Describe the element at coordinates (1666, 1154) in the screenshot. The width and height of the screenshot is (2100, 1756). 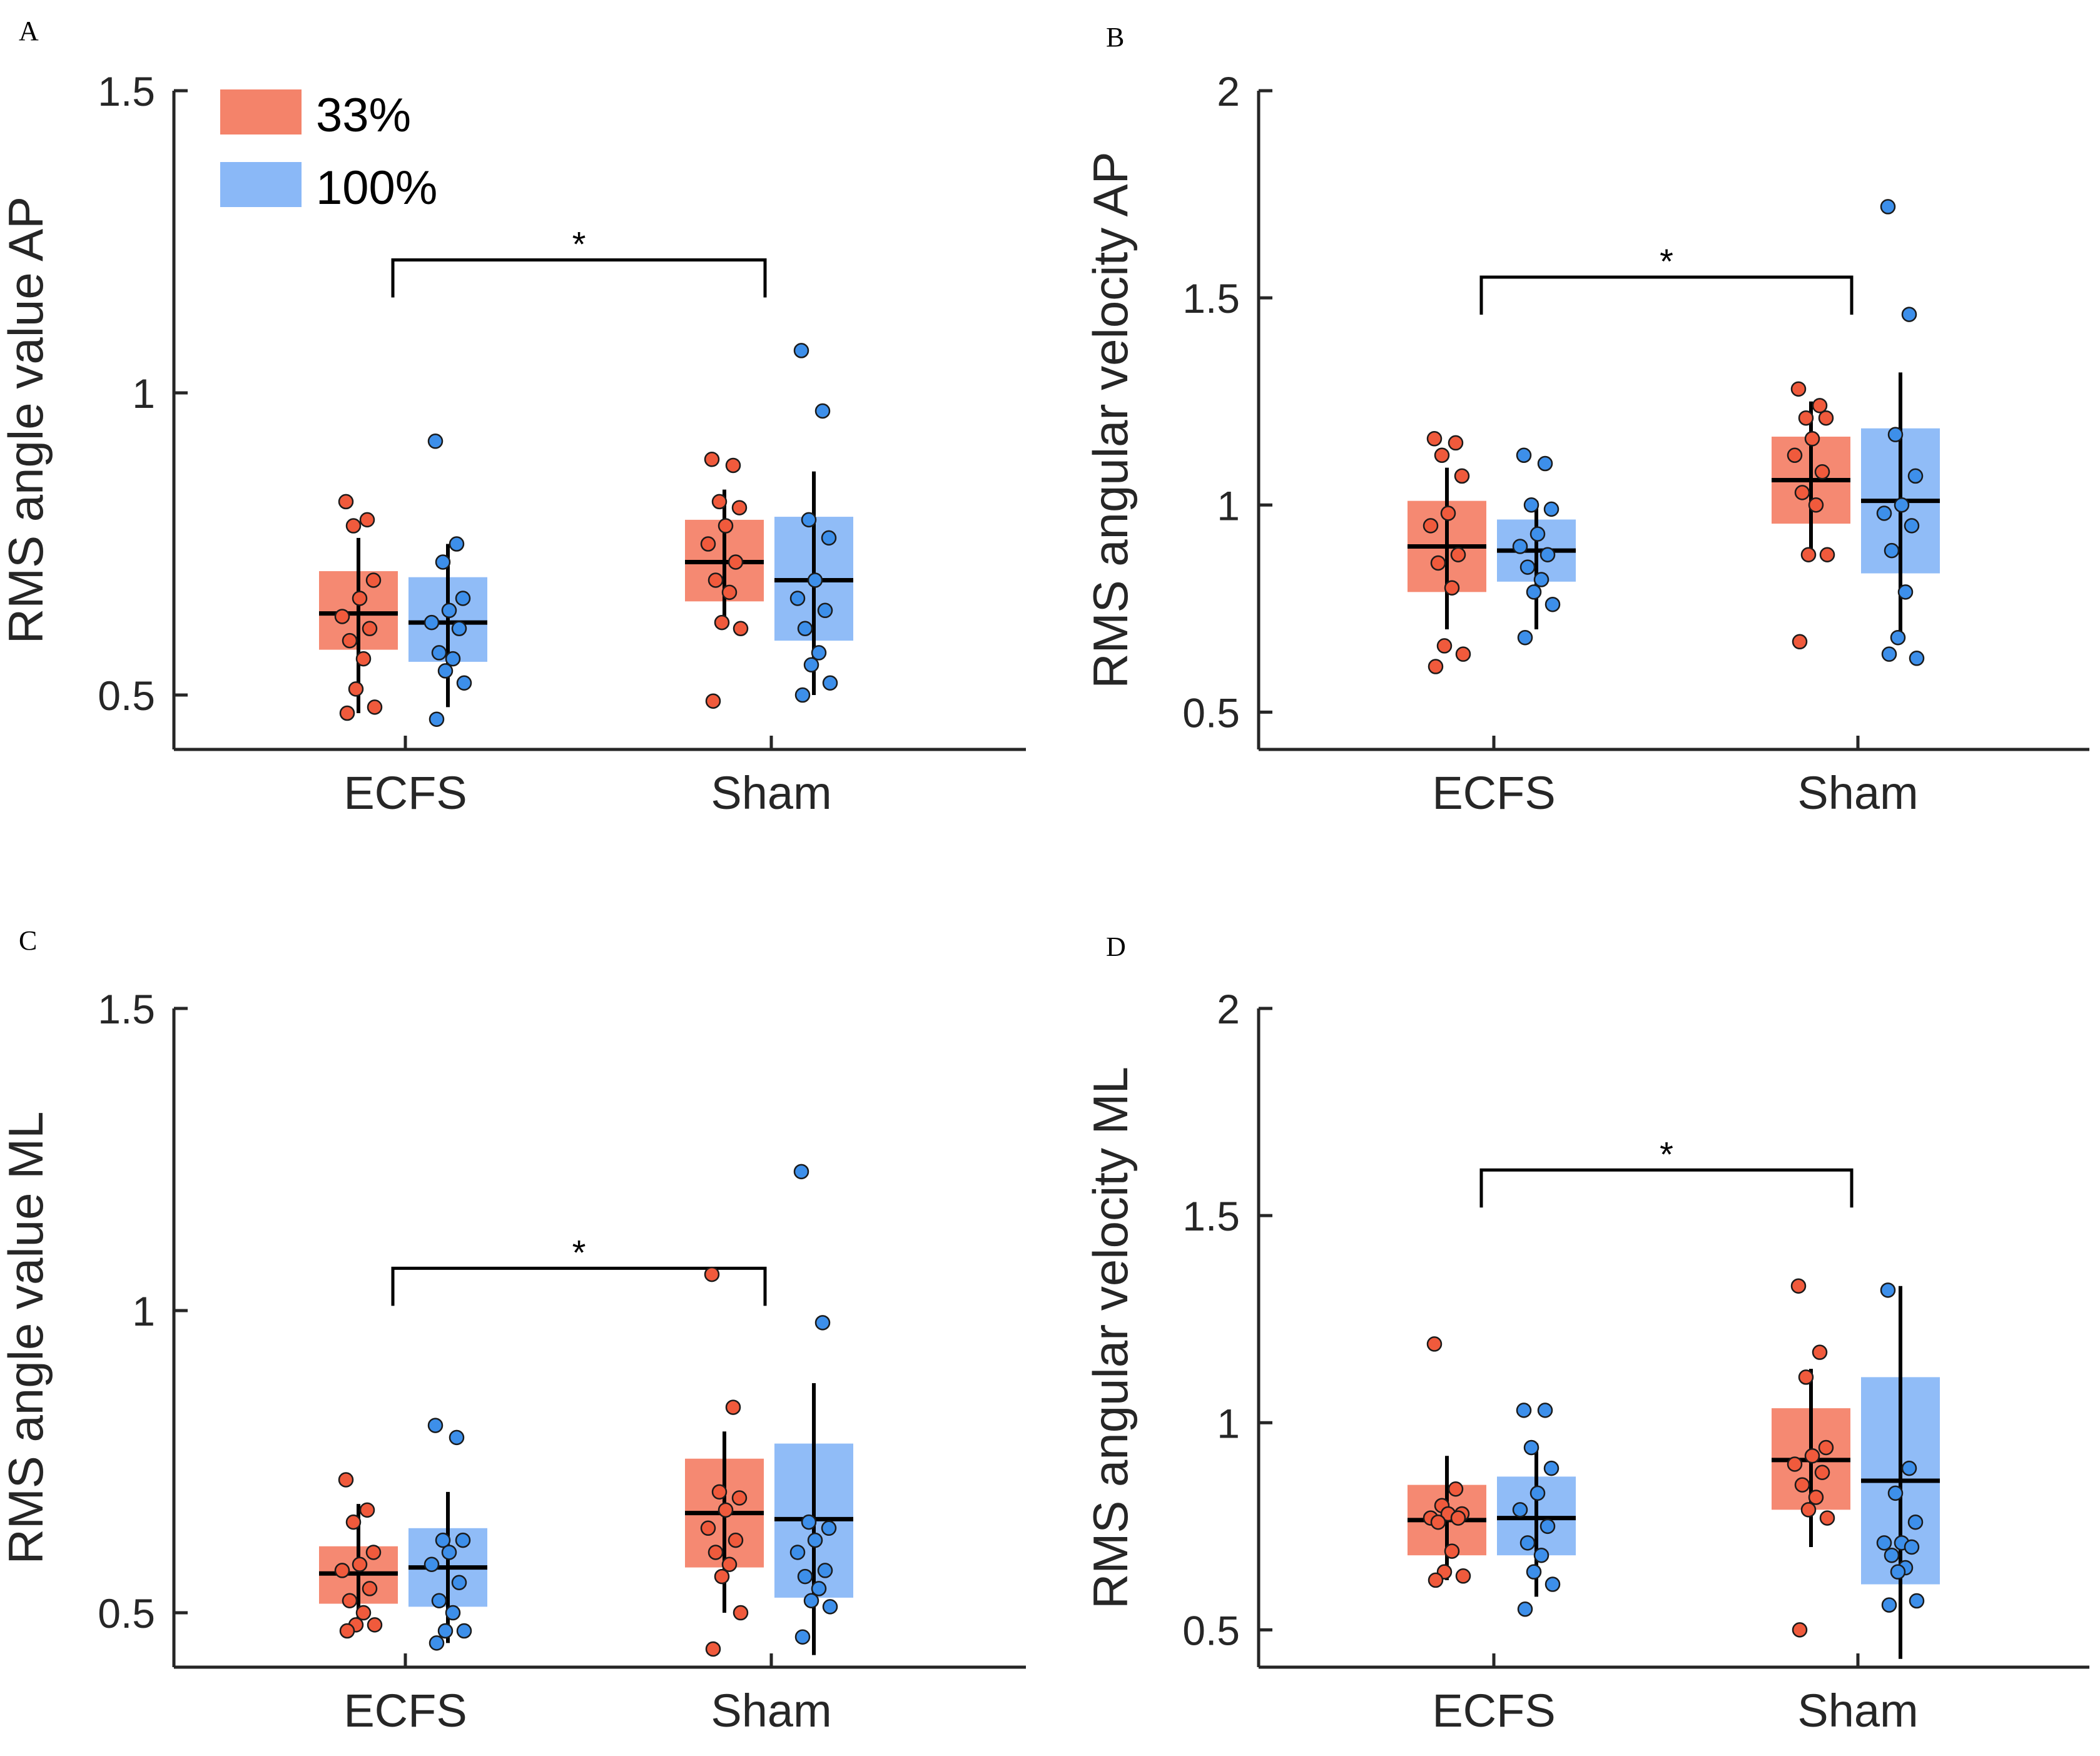
I see `significance-star: *` at that location.